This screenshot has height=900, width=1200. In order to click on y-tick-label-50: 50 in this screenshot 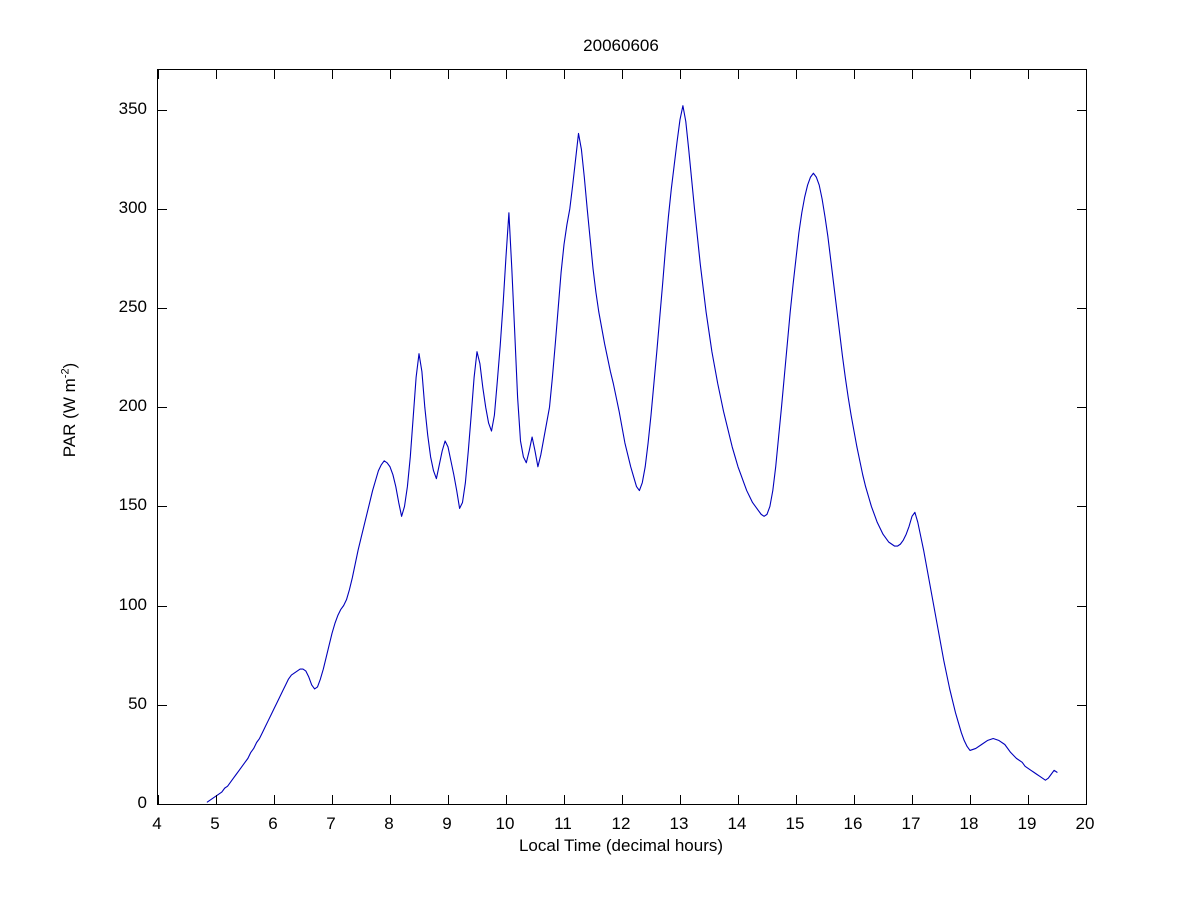, I will do `click(137, 703)`.